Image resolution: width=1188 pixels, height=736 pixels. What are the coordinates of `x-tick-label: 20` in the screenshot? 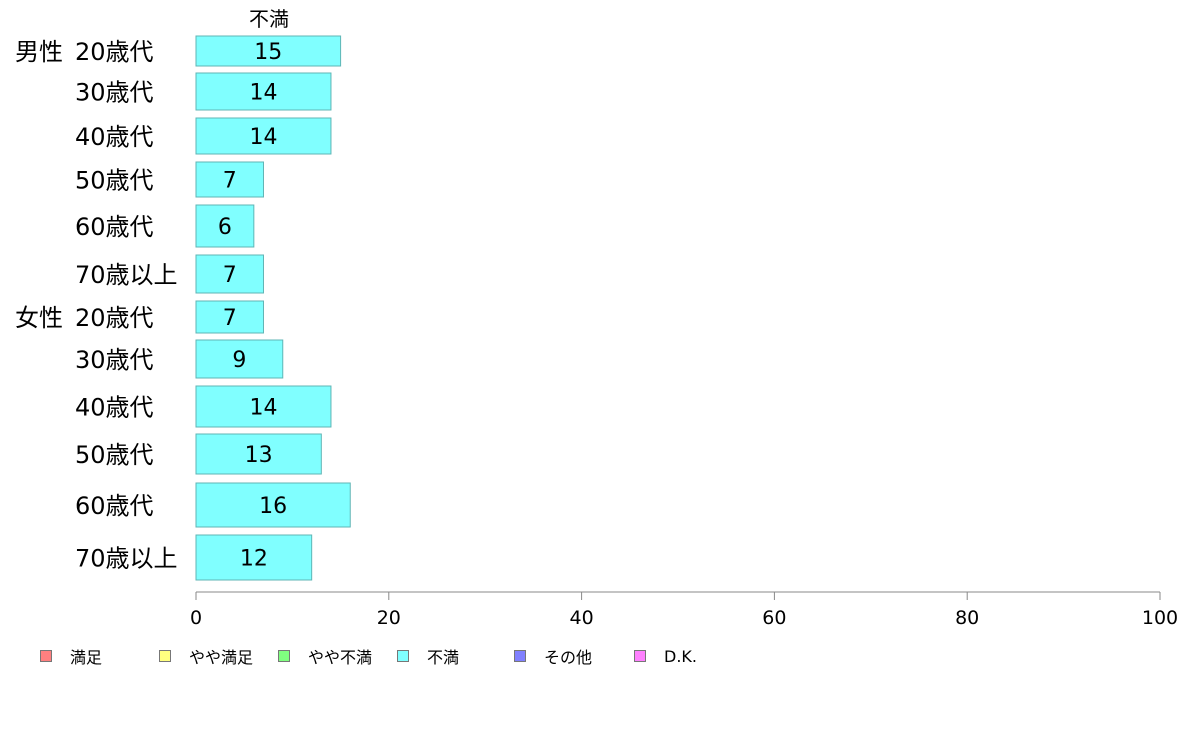 It's located at (389, 618).